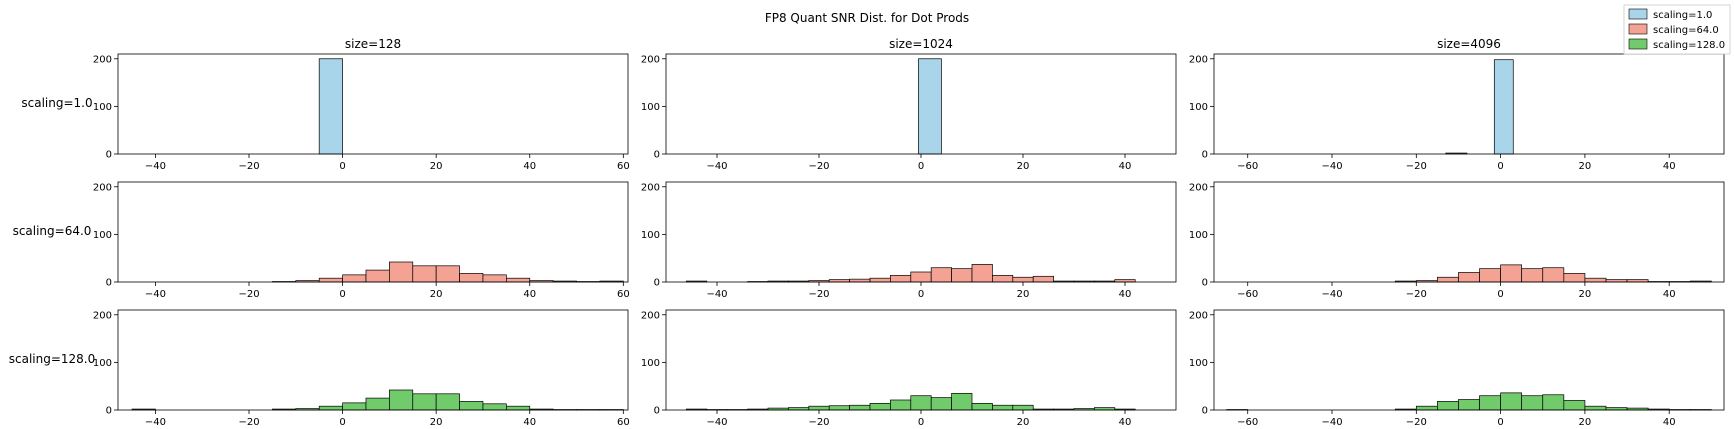 This screenshot has height=429, width=1734. Describe the element at coordinates (373, 44) in the screenshot. I see `column-title: size=128` at that location.